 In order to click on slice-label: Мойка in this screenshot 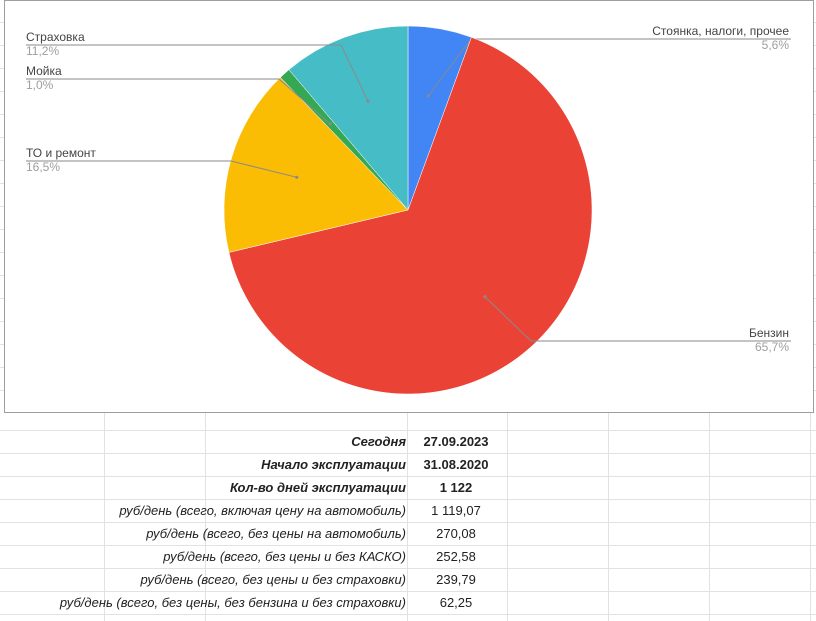, I will do `click(44, 71)`.